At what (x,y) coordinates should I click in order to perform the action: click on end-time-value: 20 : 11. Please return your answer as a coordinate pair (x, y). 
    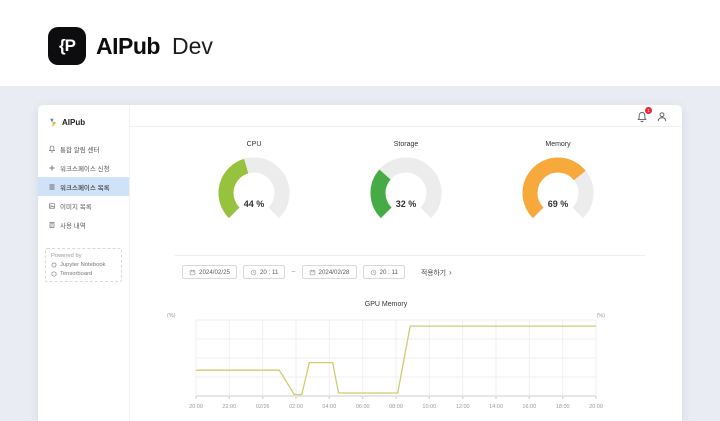
    Looking at the image, I should click on (388, 272).